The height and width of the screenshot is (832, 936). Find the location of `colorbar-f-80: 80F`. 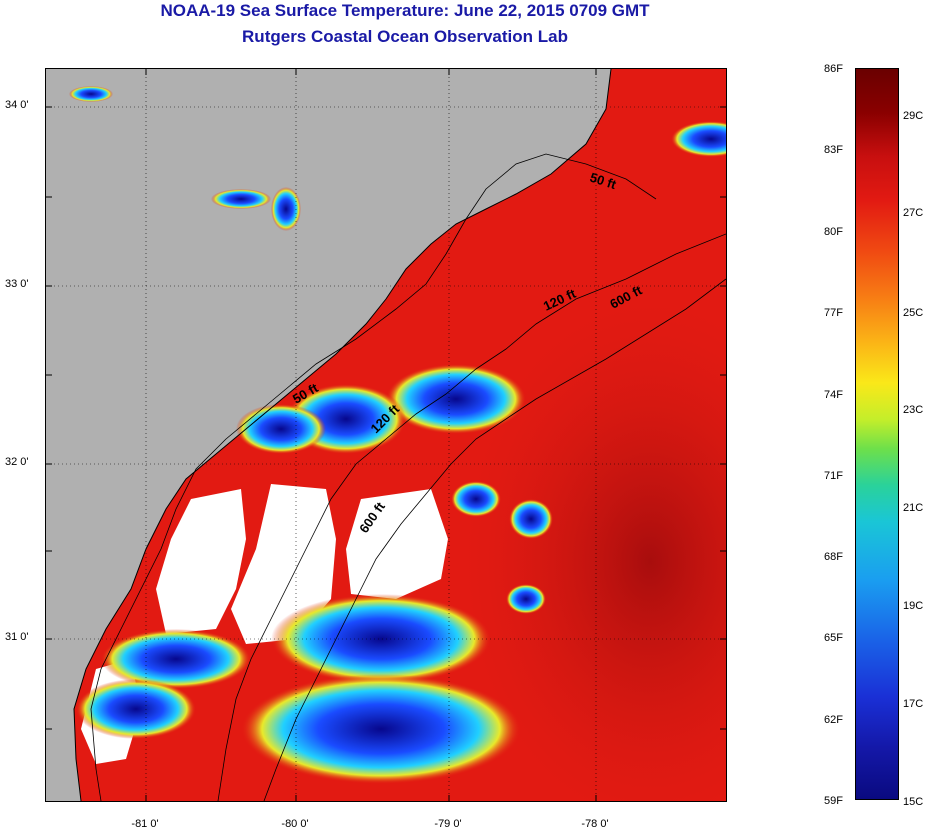

colorbar-f-80: 80F is located at coordinates (833, 232).